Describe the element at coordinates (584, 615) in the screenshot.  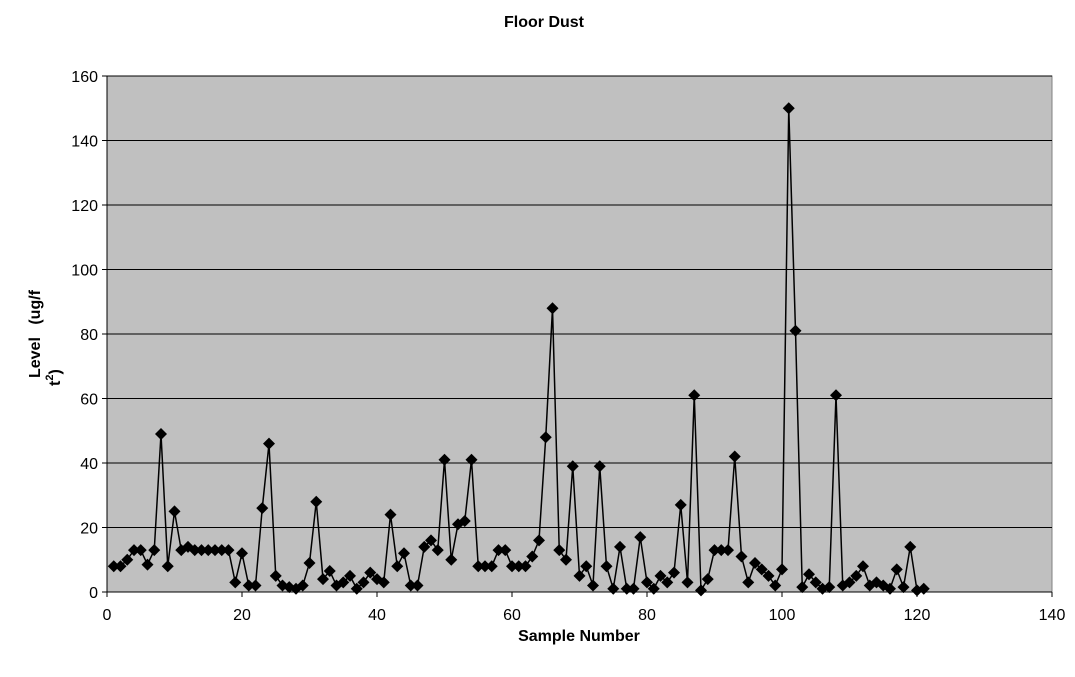
I see `x-tick-labels: 0 20 40 60 80 100 120 140` at that location.